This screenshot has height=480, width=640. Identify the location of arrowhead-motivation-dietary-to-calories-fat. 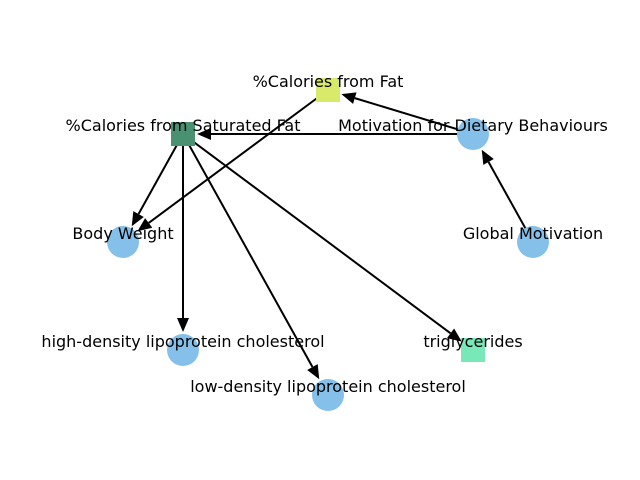
(349, 98).